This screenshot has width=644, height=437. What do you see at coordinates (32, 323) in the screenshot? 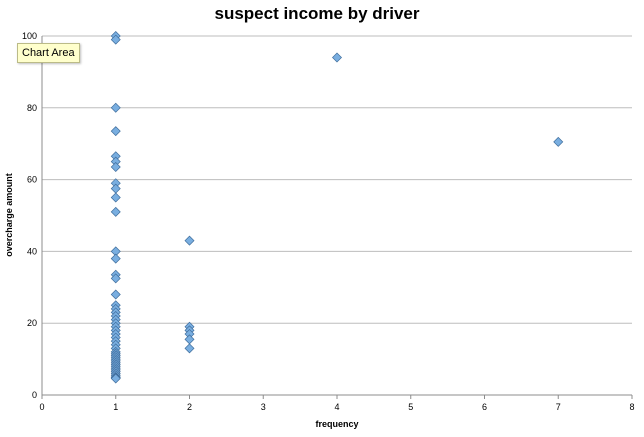
I see `y-tick-label: 20` at bounding box center [32, 323].